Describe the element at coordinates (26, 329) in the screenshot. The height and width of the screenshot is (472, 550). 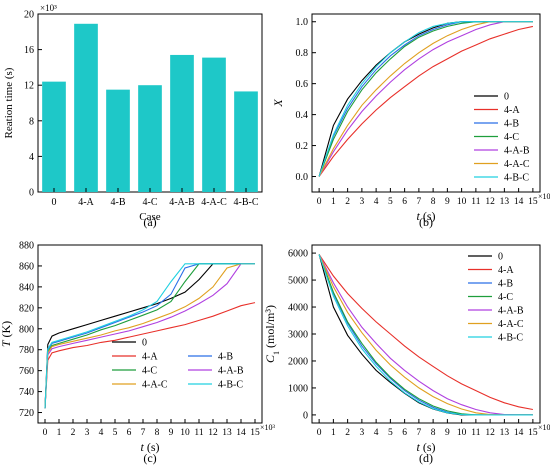
I see `panel-c-ytick-label: 800` at that location.